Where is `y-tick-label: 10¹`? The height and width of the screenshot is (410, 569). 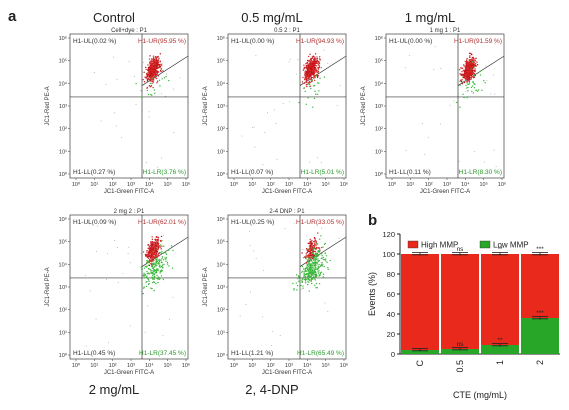
y-tick-label: 10¹ is located at coordinates (63, 152).